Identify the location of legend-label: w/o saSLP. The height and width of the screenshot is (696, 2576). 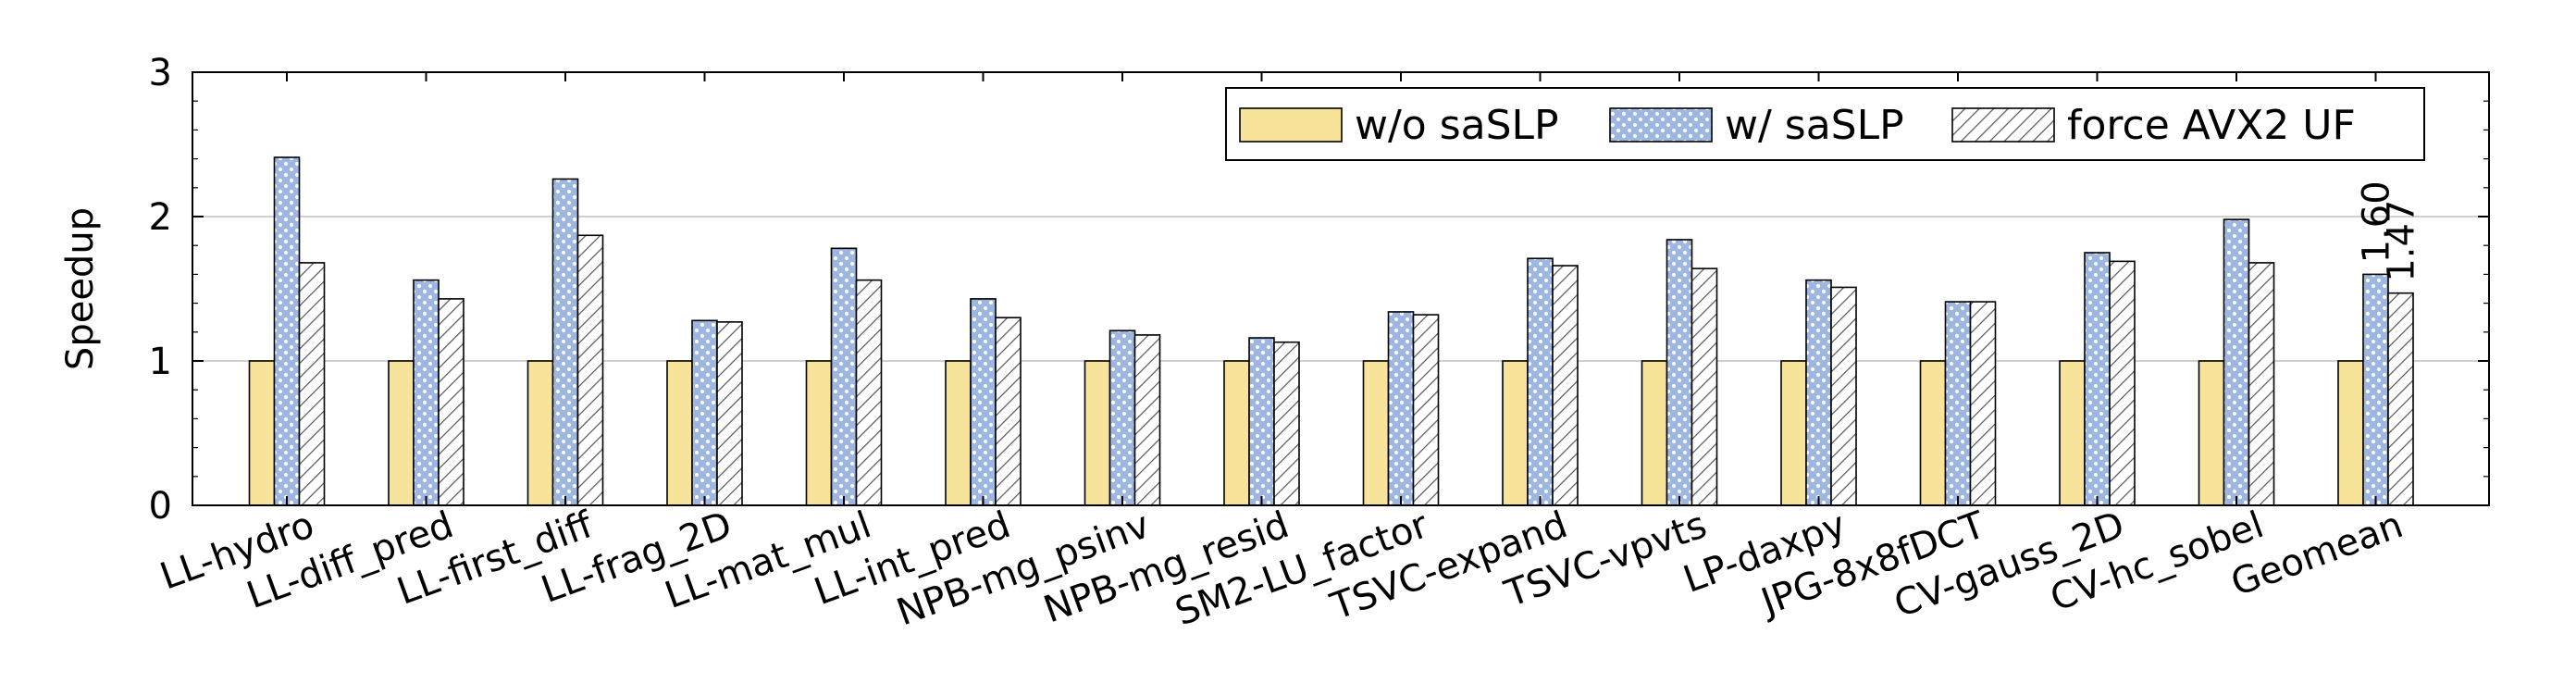
(1457, 125).